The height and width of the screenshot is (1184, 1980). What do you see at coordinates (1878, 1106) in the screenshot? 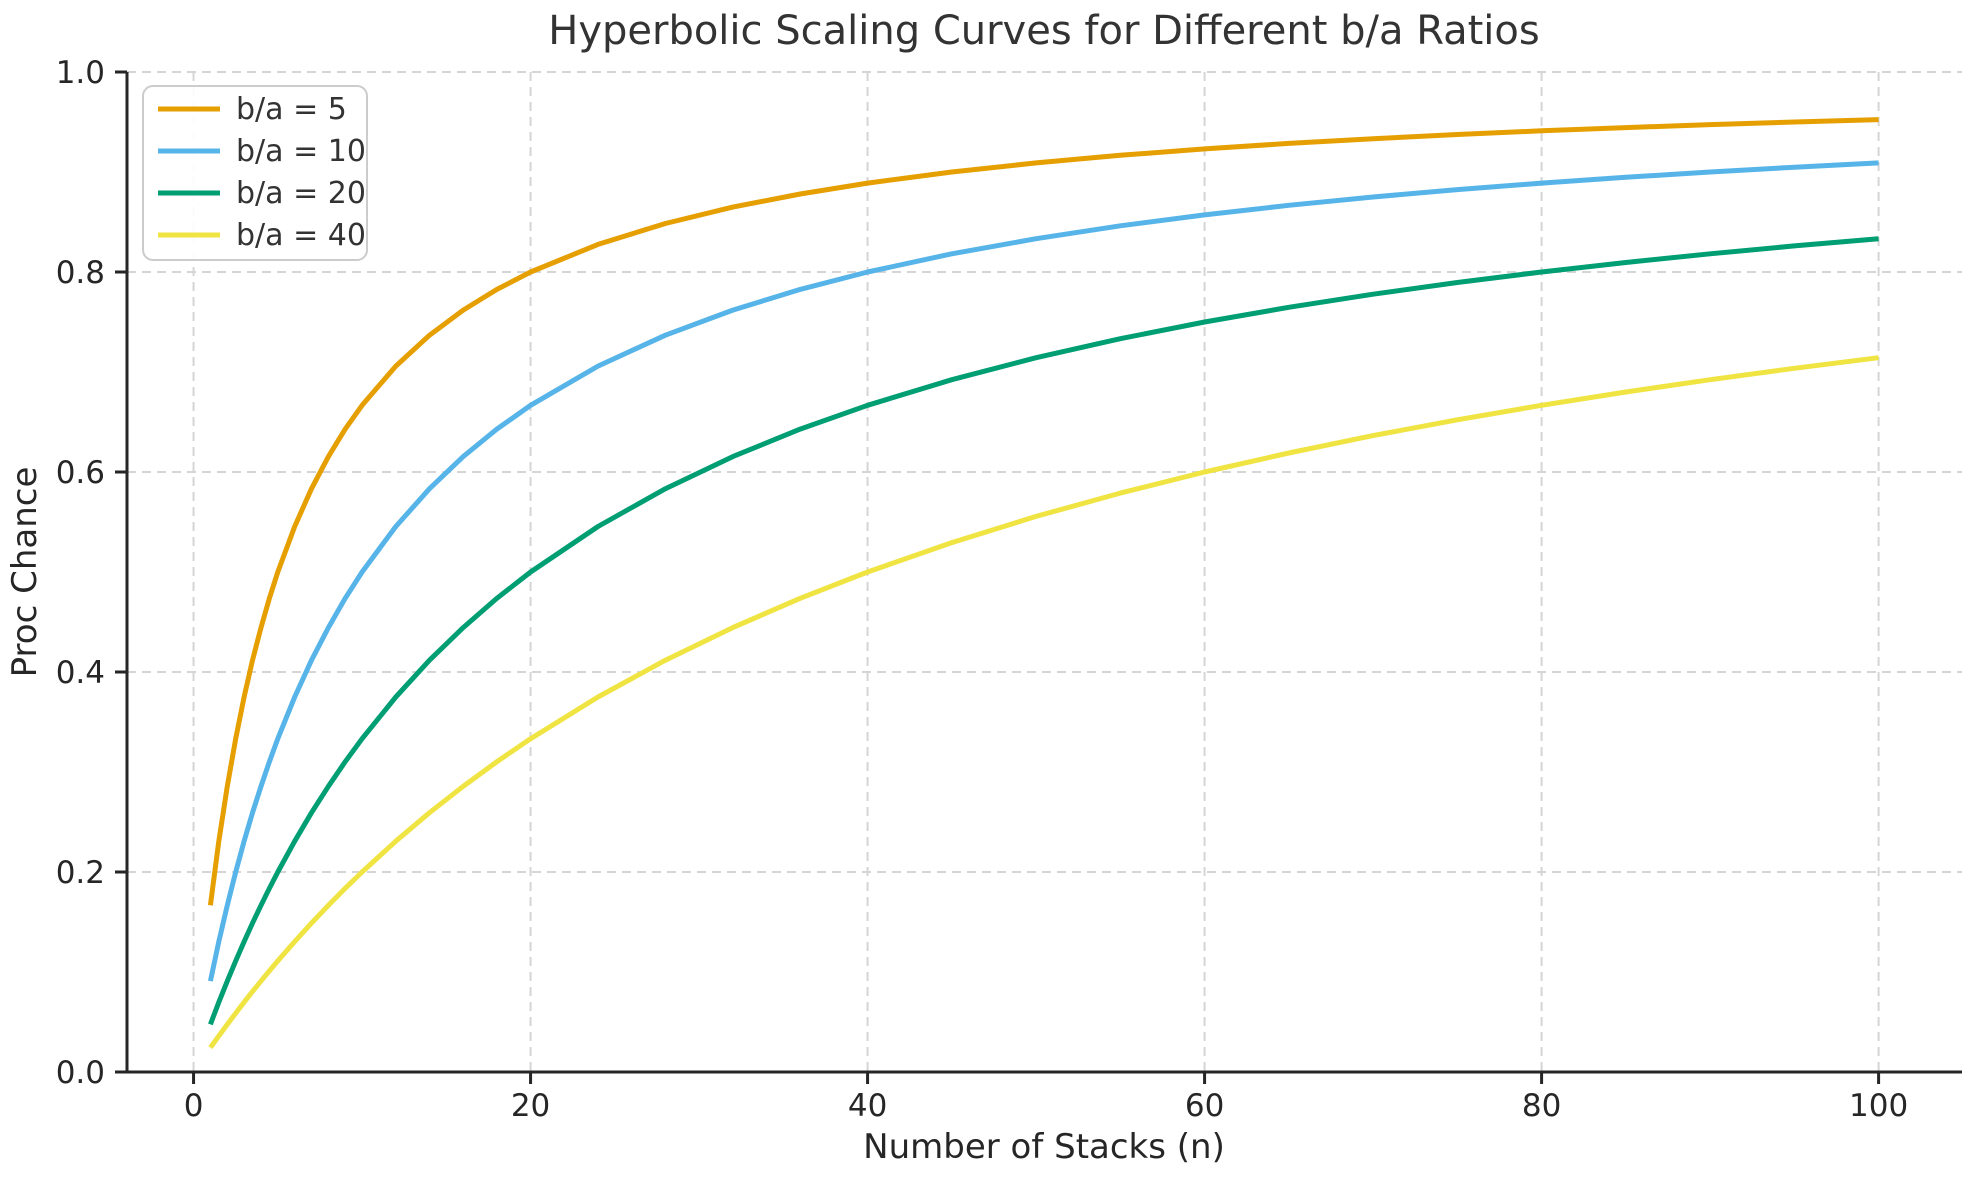
I see `x-tick-label: 100` at bounding box center [1878, 1106].